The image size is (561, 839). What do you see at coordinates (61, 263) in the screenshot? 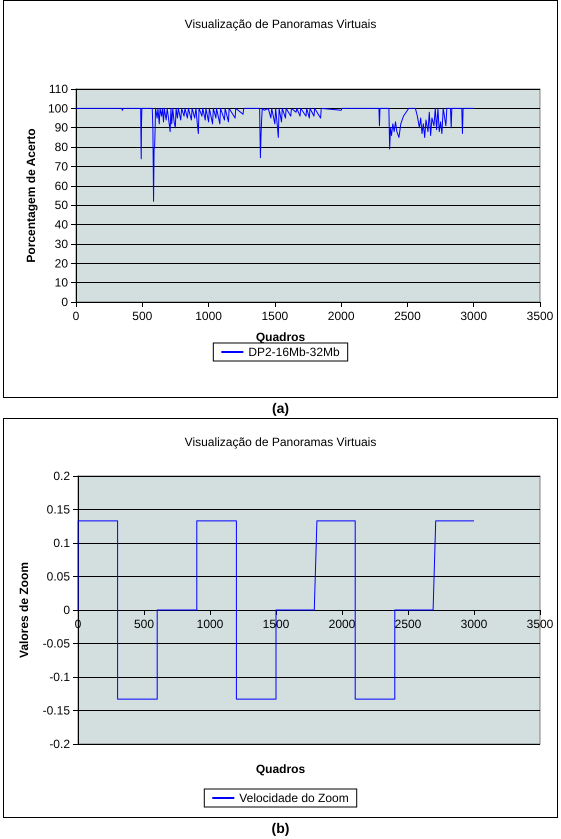
I see `y-tick-label: 20` at bounding box center [61, 263].